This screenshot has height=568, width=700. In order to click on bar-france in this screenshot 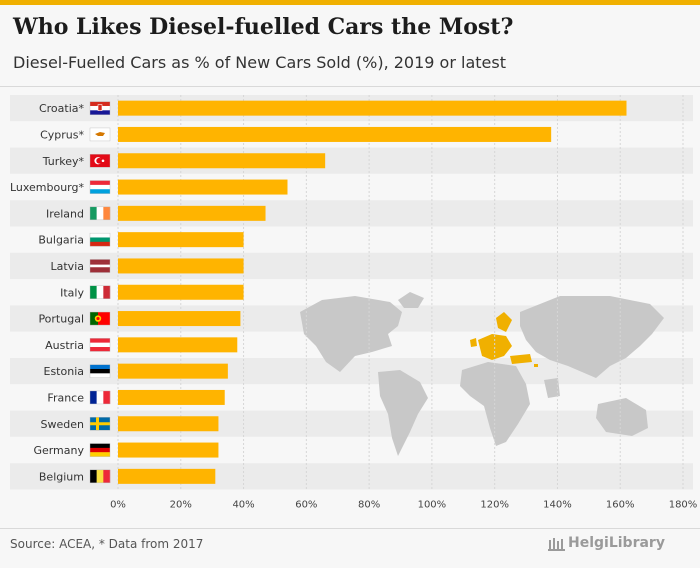, I will do `click(171, 397)`.